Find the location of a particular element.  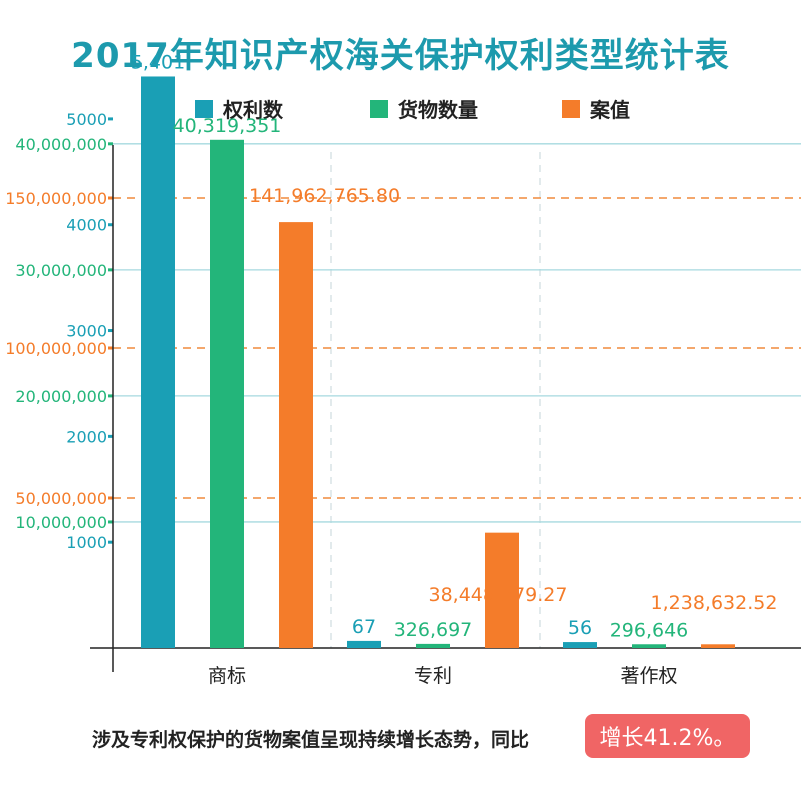

legend: 权利数 货物数量 案值 is located at coordinates (400, 108).